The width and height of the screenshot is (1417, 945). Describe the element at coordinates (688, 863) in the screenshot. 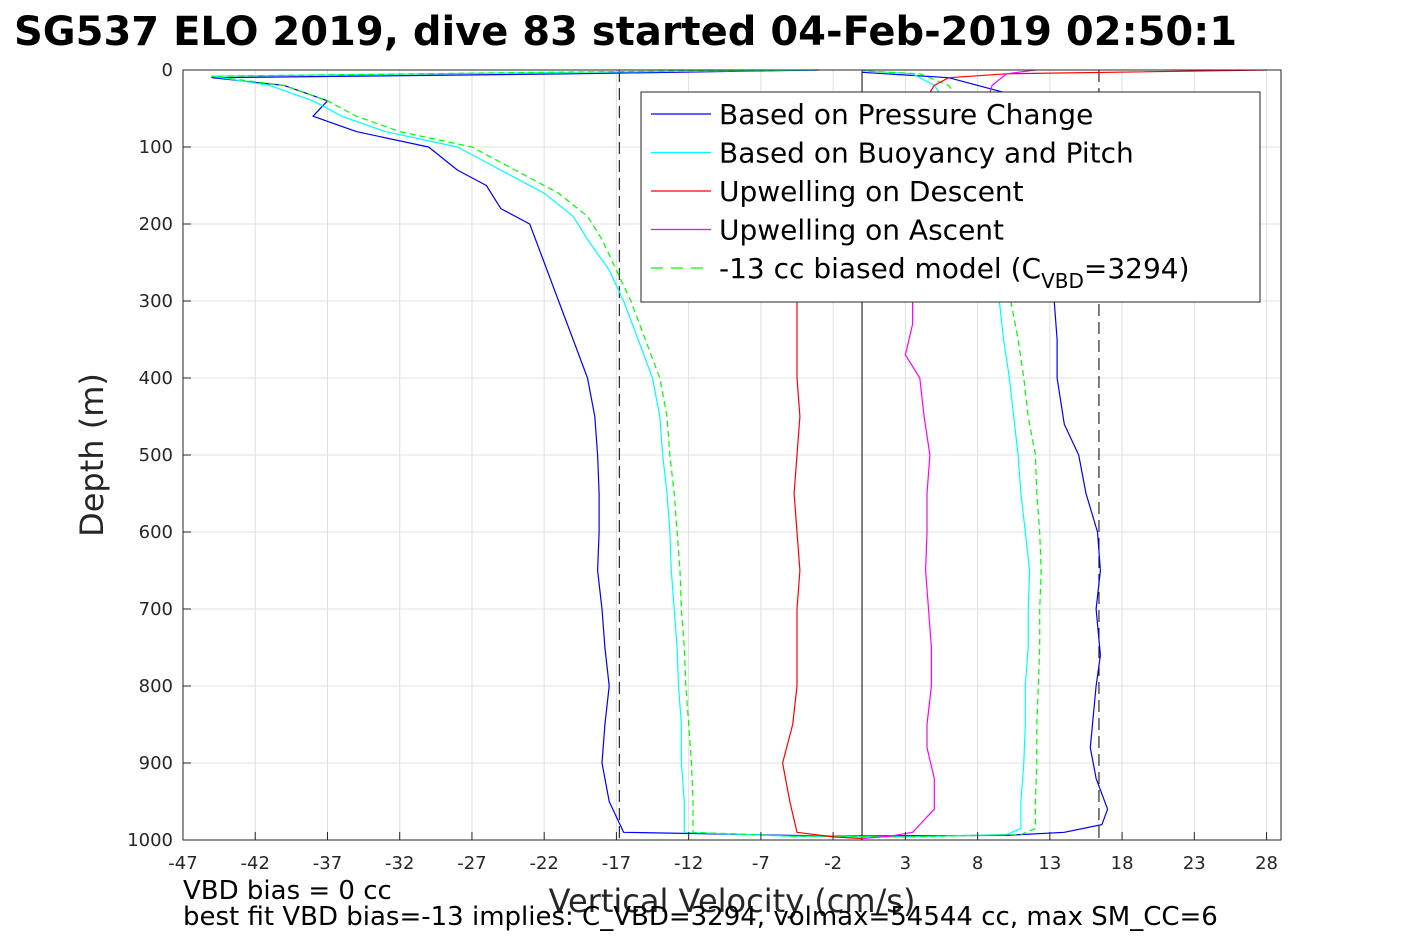

I see `x-tick-label: -12` at that location.